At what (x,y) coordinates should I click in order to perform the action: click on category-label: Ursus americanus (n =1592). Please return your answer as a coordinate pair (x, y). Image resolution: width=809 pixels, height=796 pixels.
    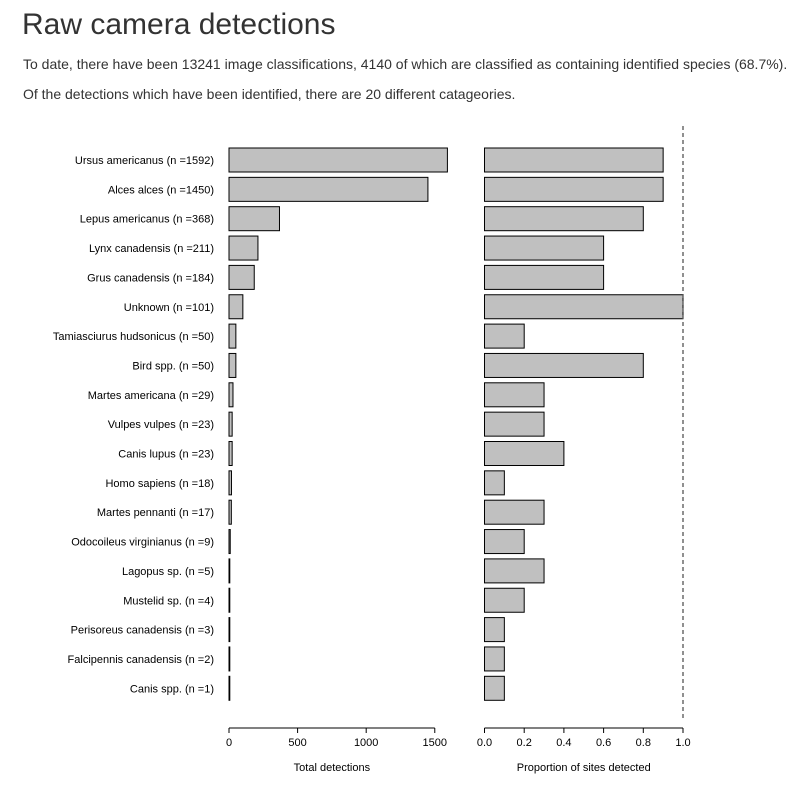
    Looking at the image, I should click on (144, 161).